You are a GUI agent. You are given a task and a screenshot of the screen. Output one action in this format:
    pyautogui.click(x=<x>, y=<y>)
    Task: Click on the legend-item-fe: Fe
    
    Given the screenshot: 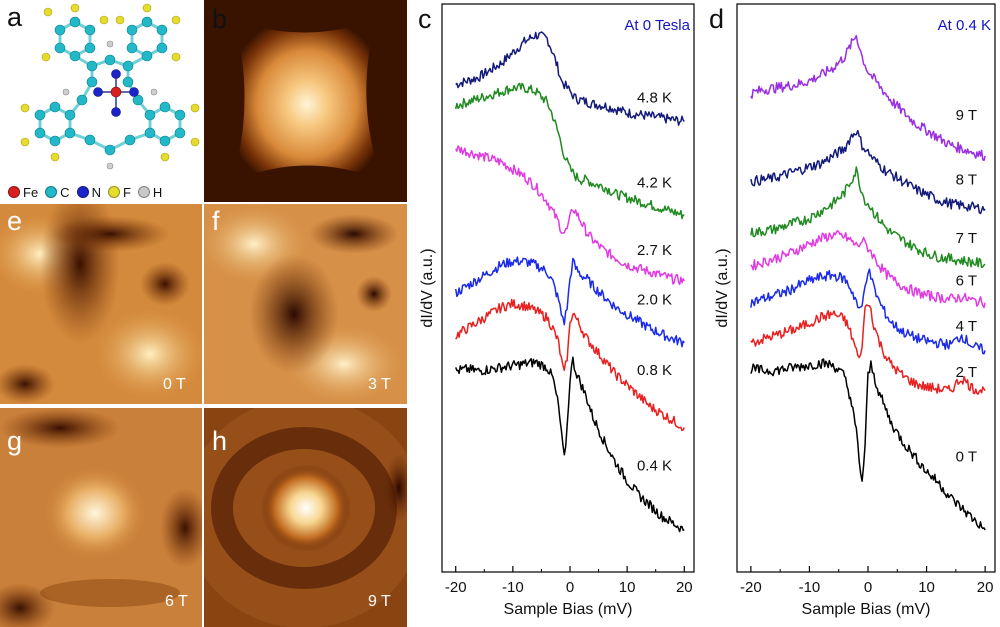 What is the action you would take?
    pyautogui.click(x=23, y=192)
    